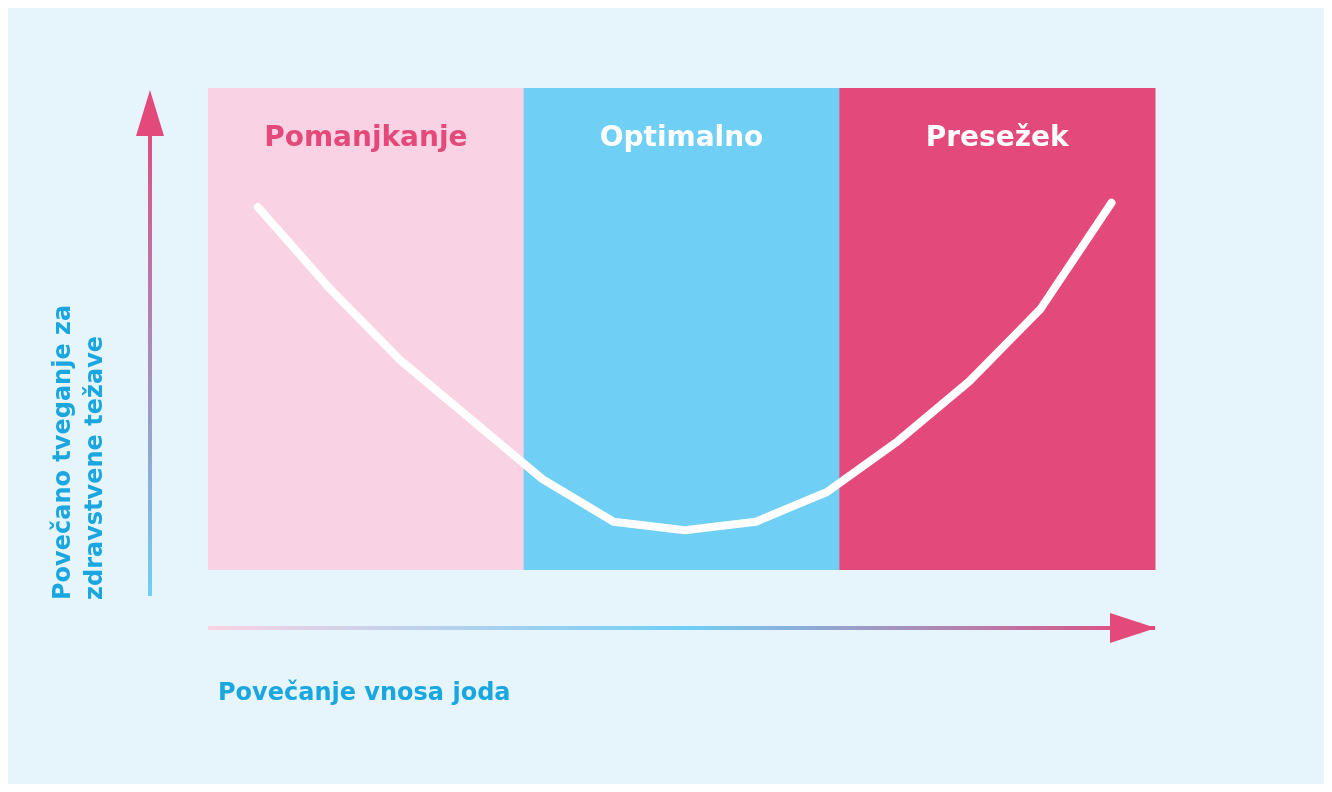 The image size is (1332, 792). I want to click on x-axis-title: Povečanje vnosa joda, so click(364, 692).